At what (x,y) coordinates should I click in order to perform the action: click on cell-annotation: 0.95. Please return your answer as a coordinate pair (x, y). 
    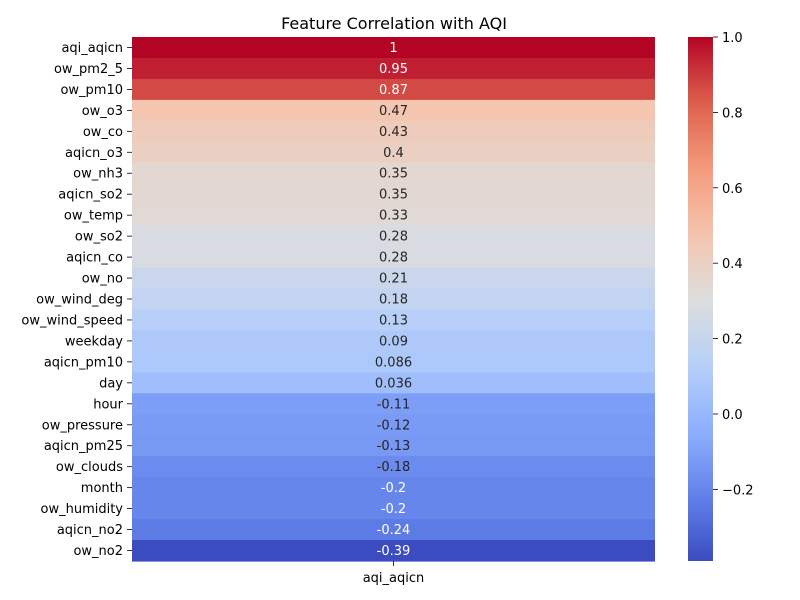
    Looking at the image, I should click on (393, 69).